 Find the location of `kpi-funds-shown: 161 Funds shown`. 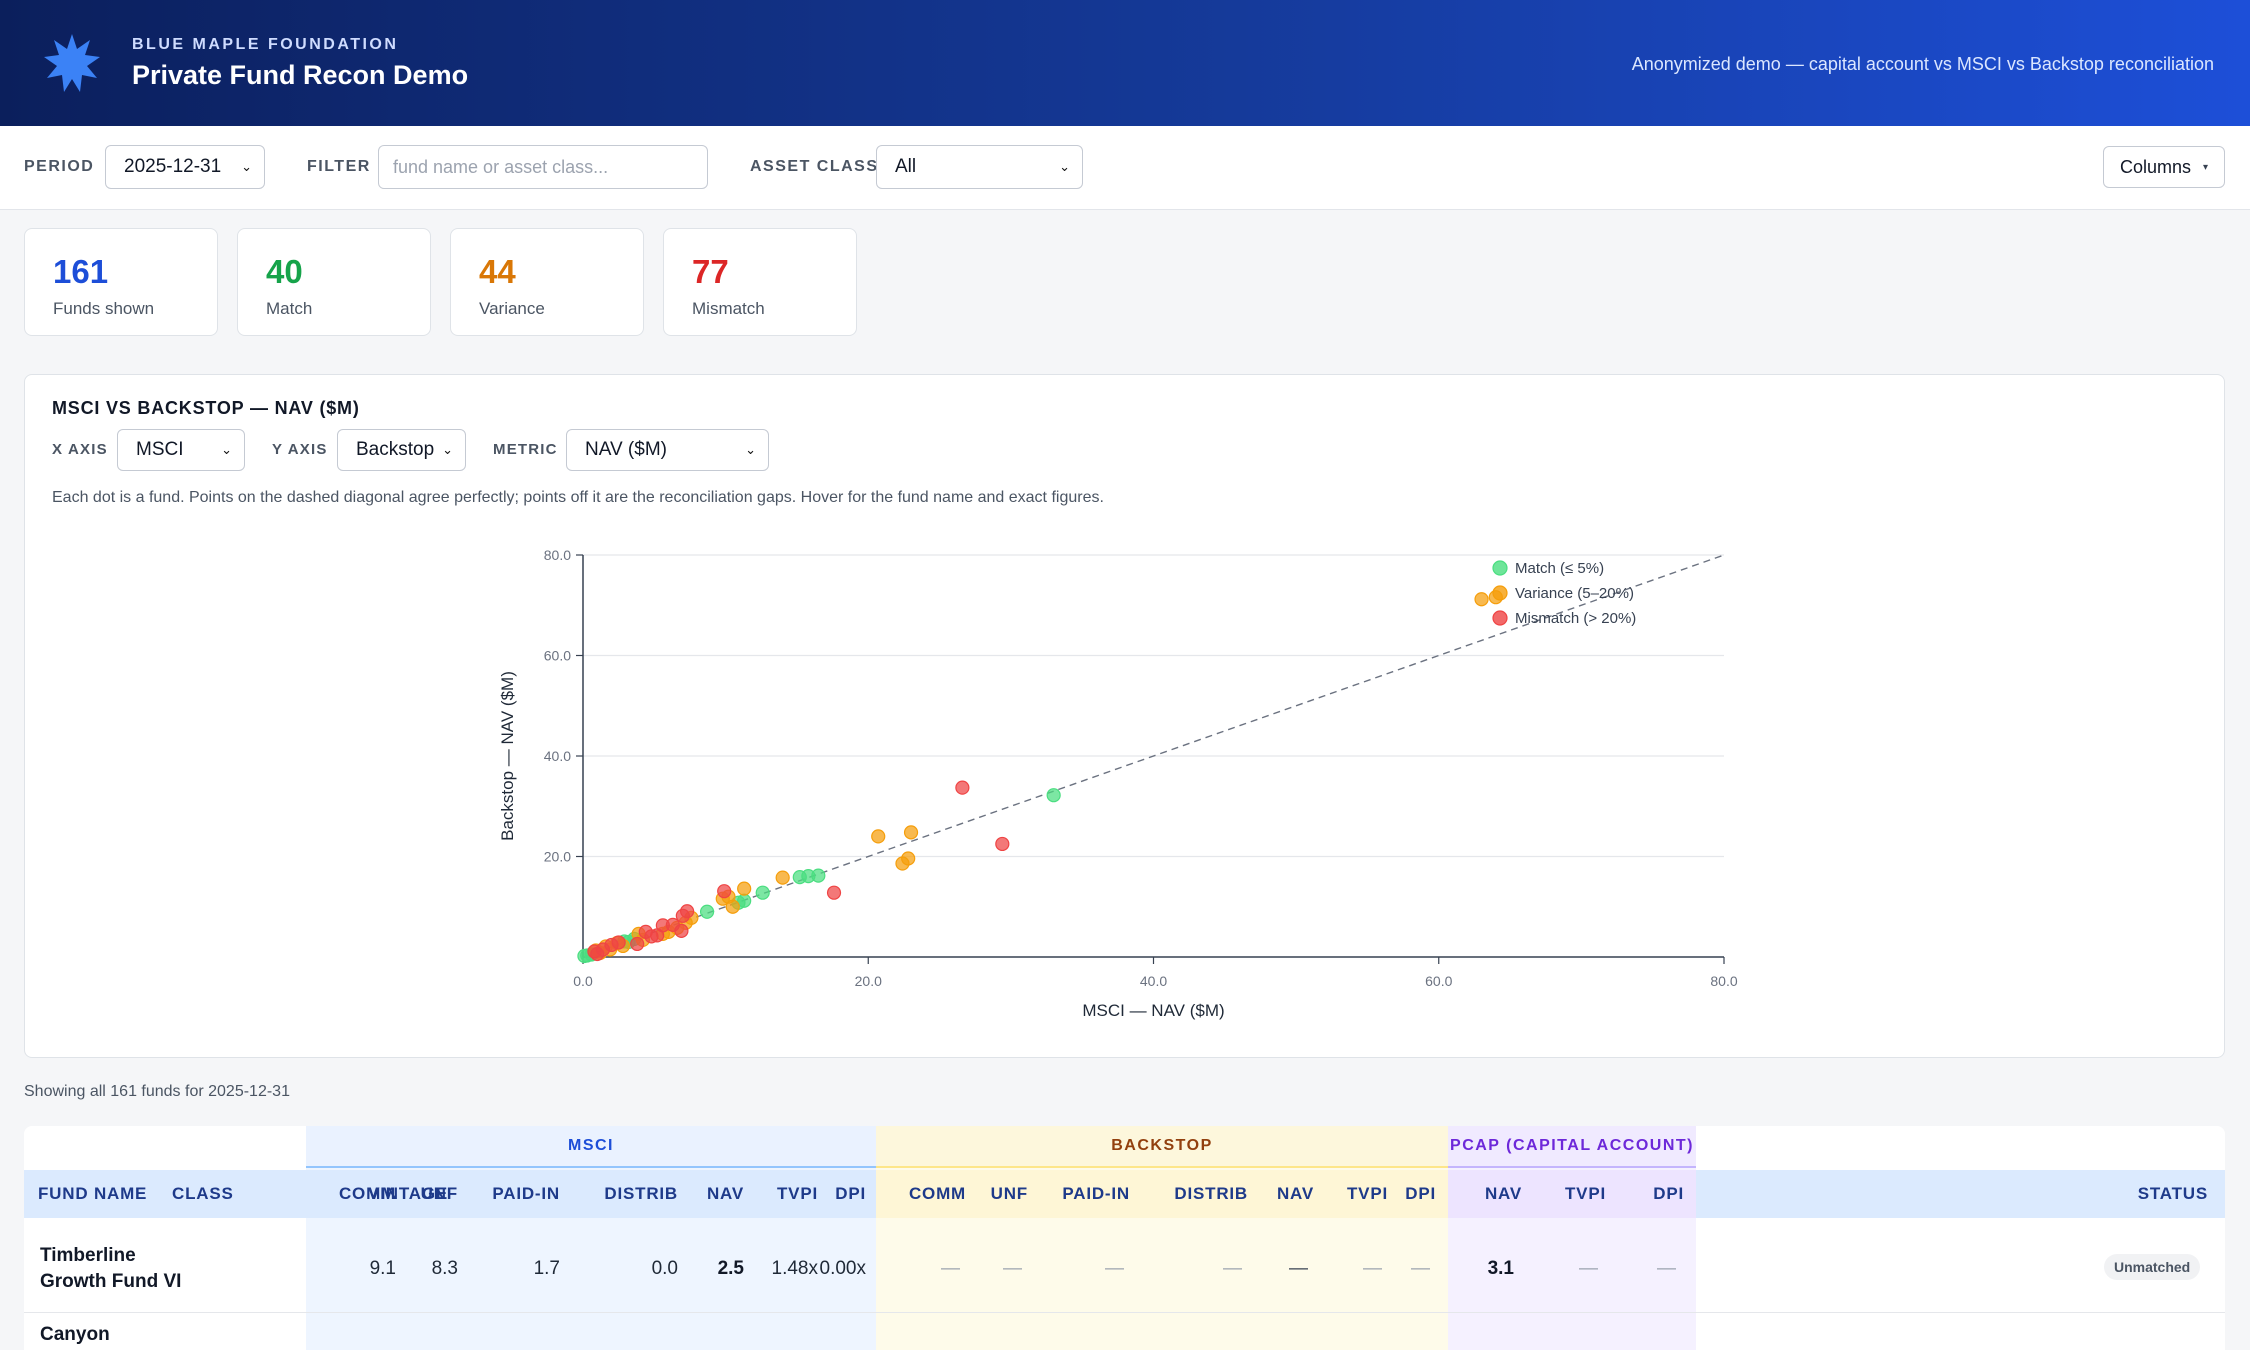

kpi-funds-shown: 161 Funds shown is located at coordinates (121, 282).